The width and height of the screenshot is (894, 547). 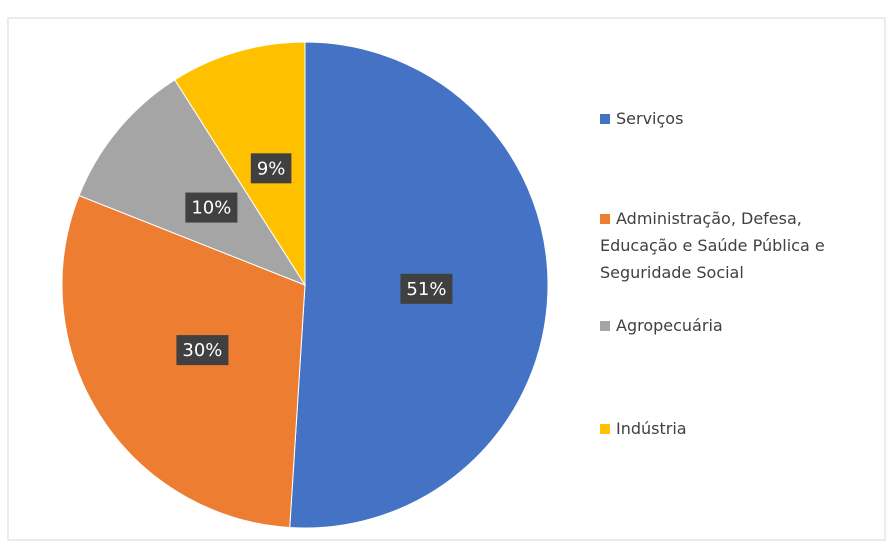 What do you see at coordinates (740, 428) in the screenshot?
I see `legend-item: Indústria` at bounding box center [740, 428].